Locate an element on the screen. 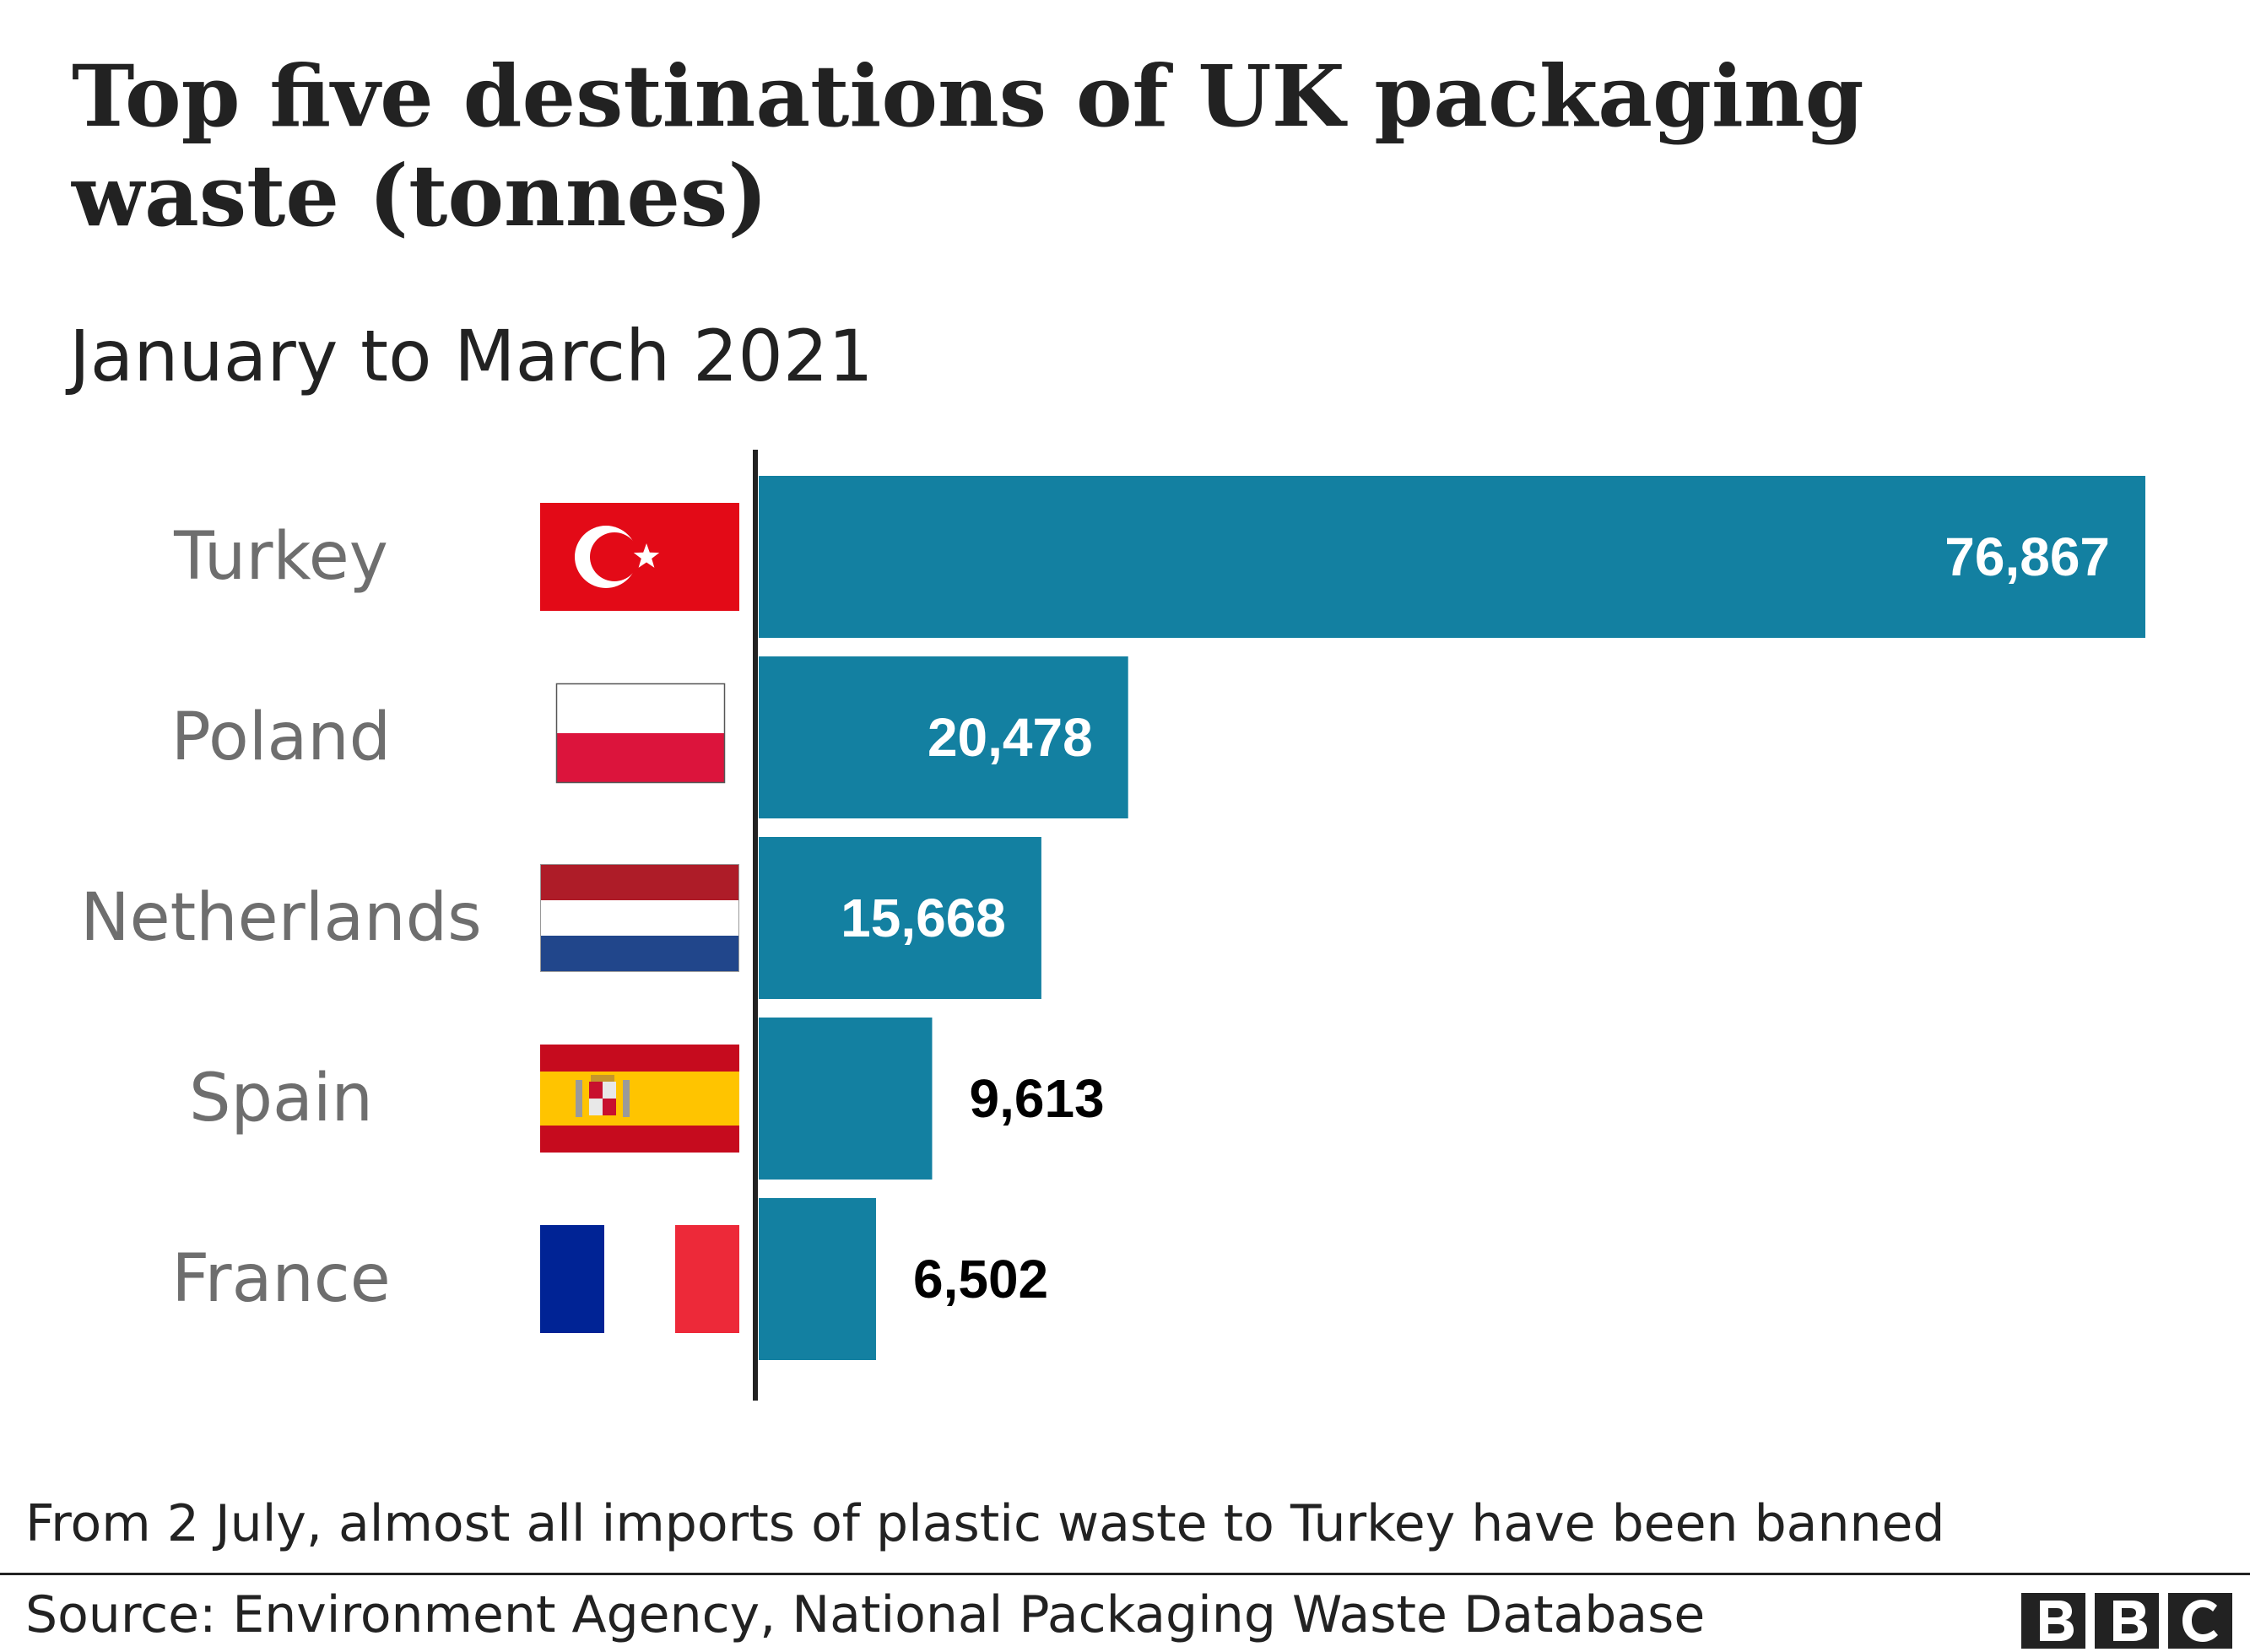  spain-flag-icon is located at coordinates (639, 1099).